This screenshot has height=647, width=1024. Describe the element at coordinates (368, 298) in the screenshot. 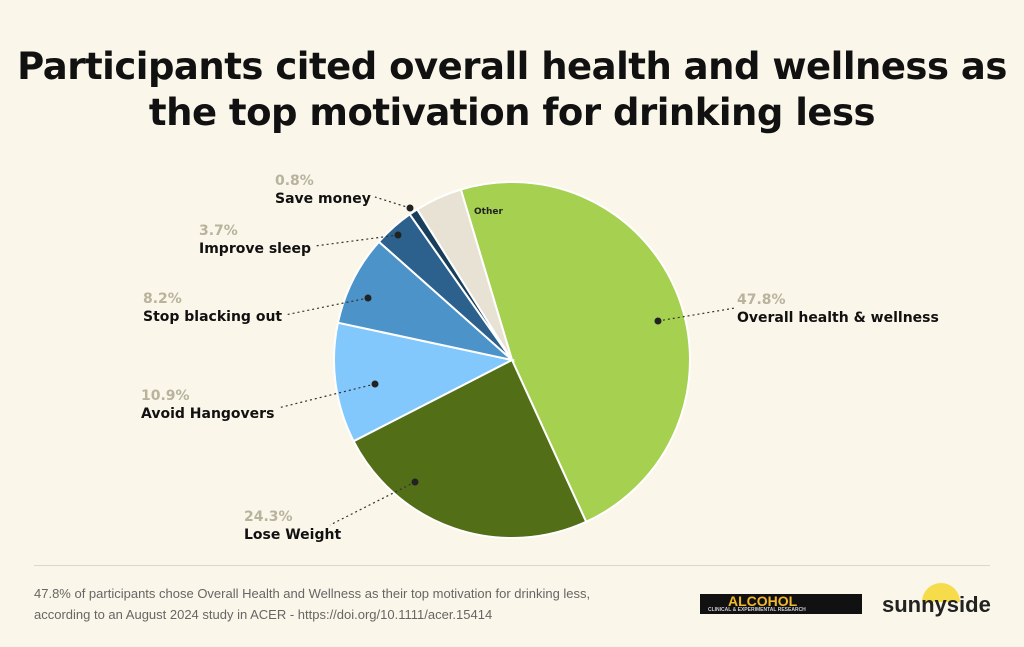

I see `dot-blackout` at that location.